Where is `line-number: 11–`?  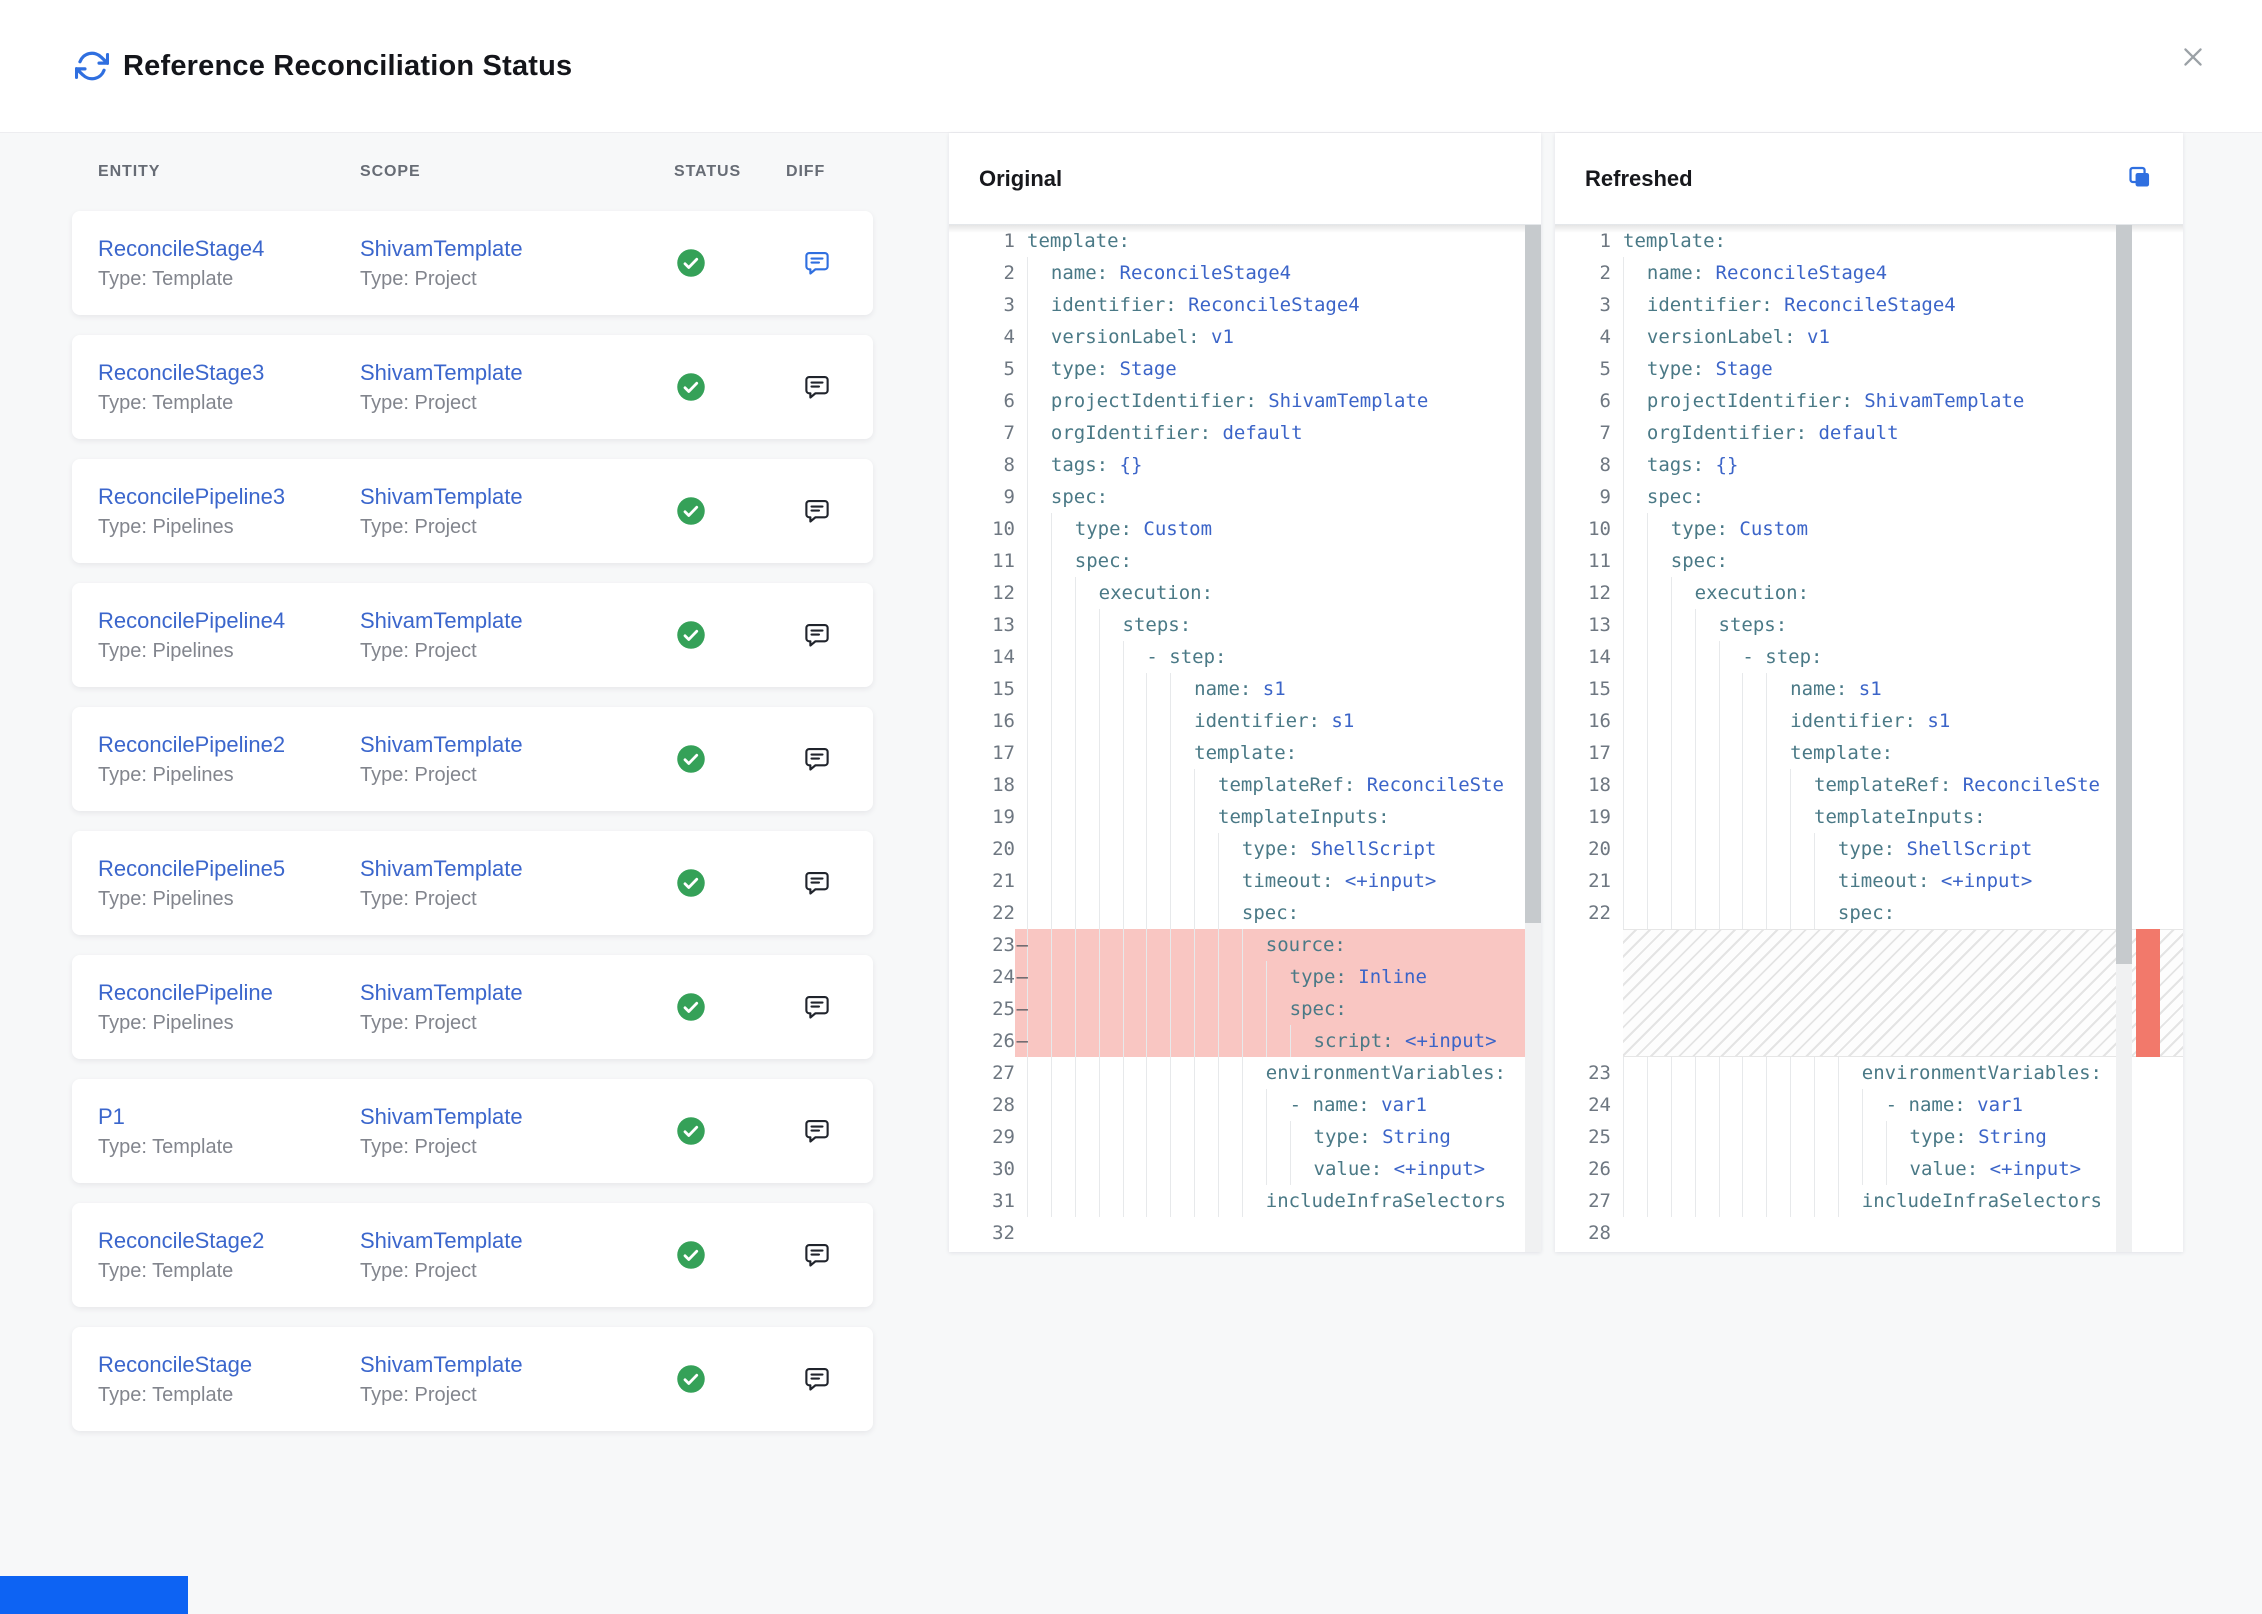 line-number: 11– is located at coordinates (1599, 561).